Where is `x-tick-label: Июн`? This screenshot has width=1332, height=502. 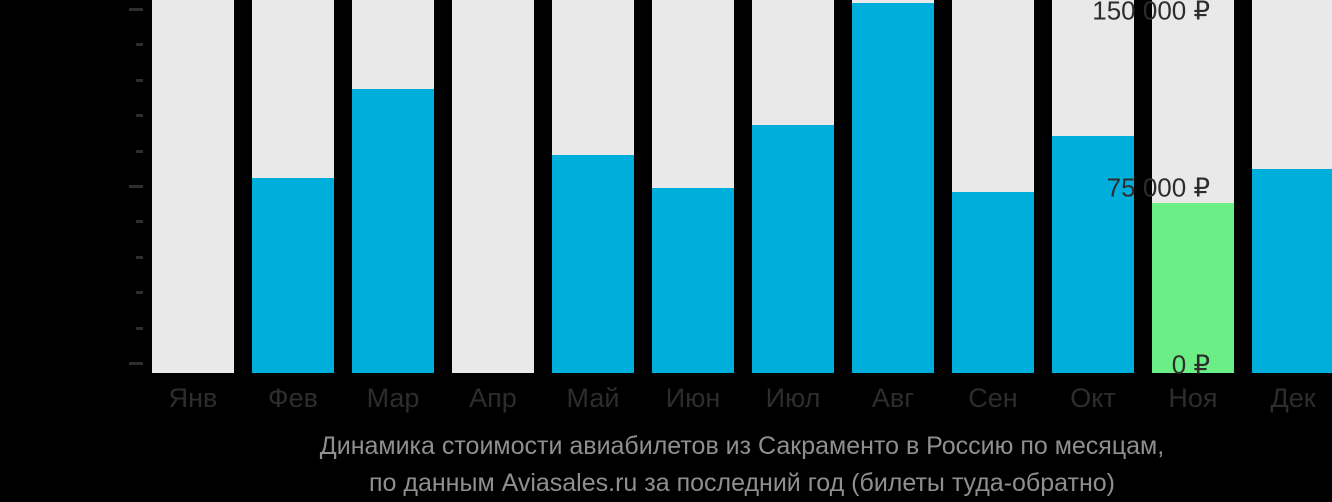 x-tick-label: Июн is located at coordinates (693, 398).